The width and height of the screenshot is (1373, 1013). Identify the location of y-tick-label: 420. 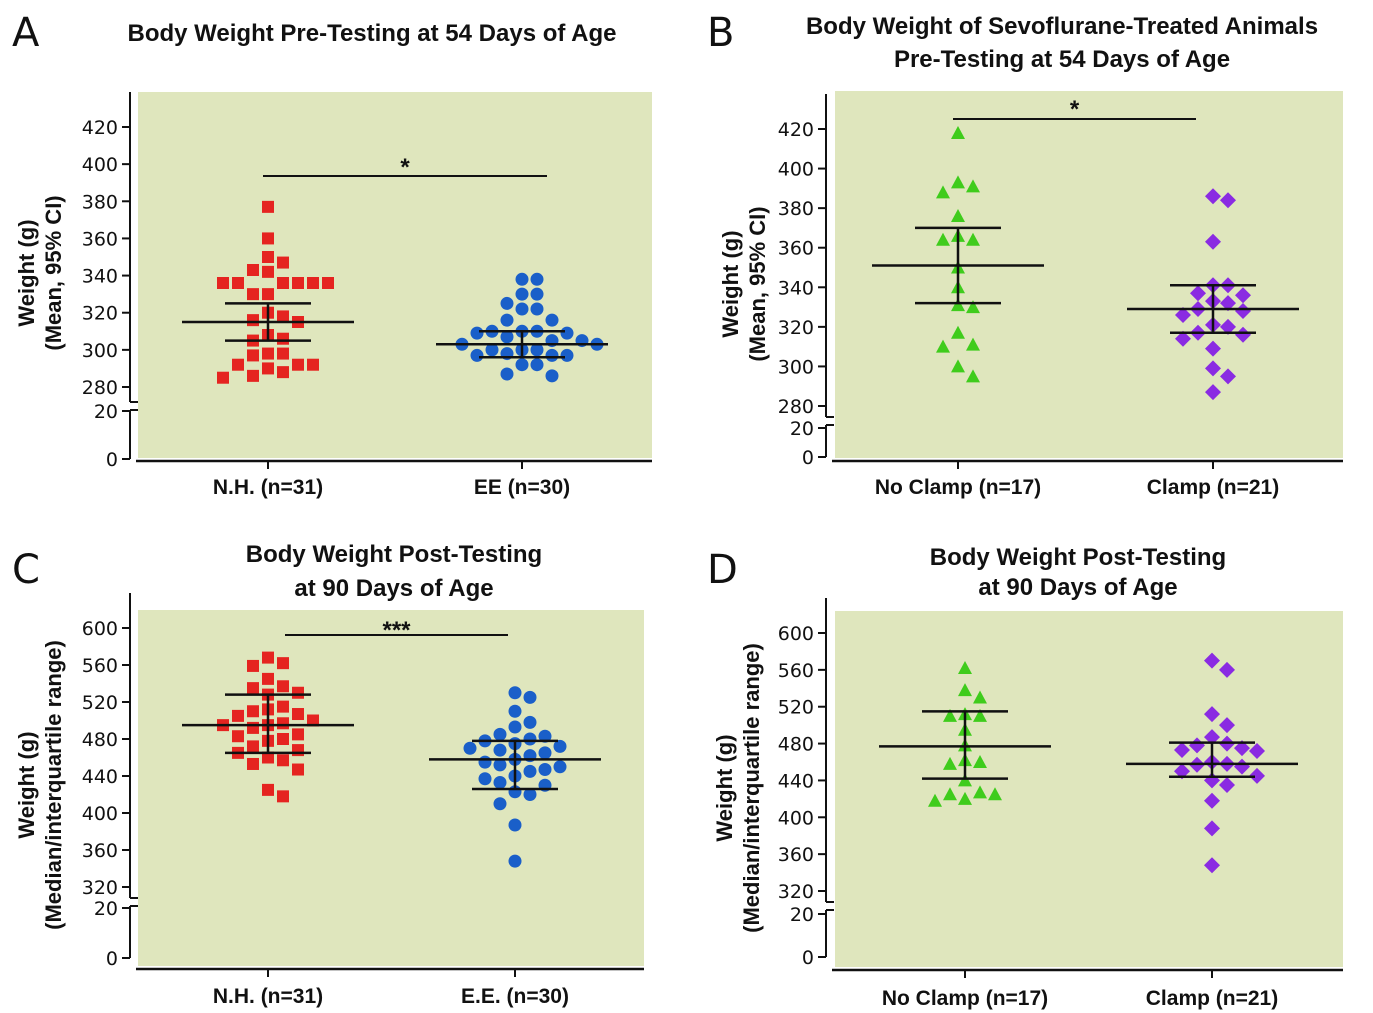
(796, 130).